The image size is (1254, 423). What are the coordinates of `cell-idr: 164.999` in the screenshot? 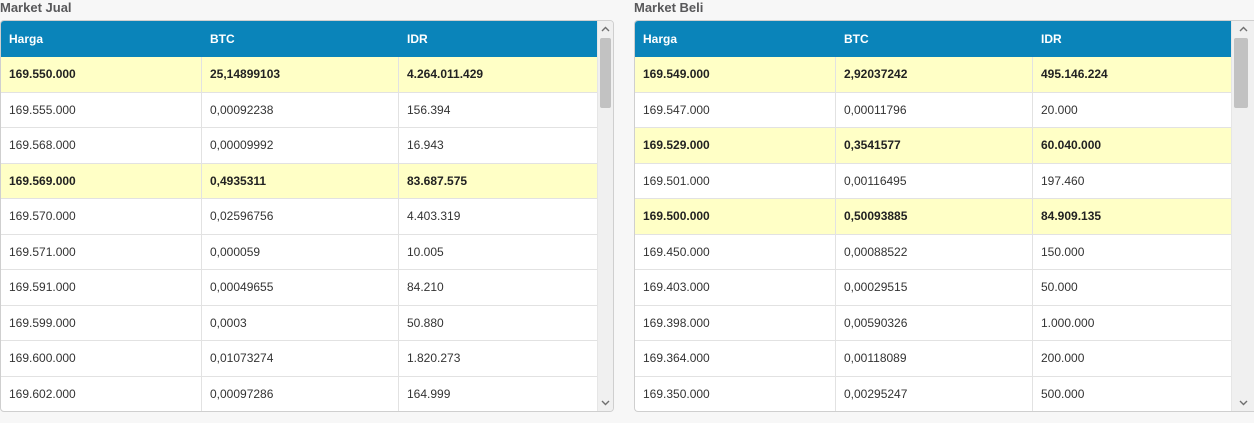 It's located at (429, 393).